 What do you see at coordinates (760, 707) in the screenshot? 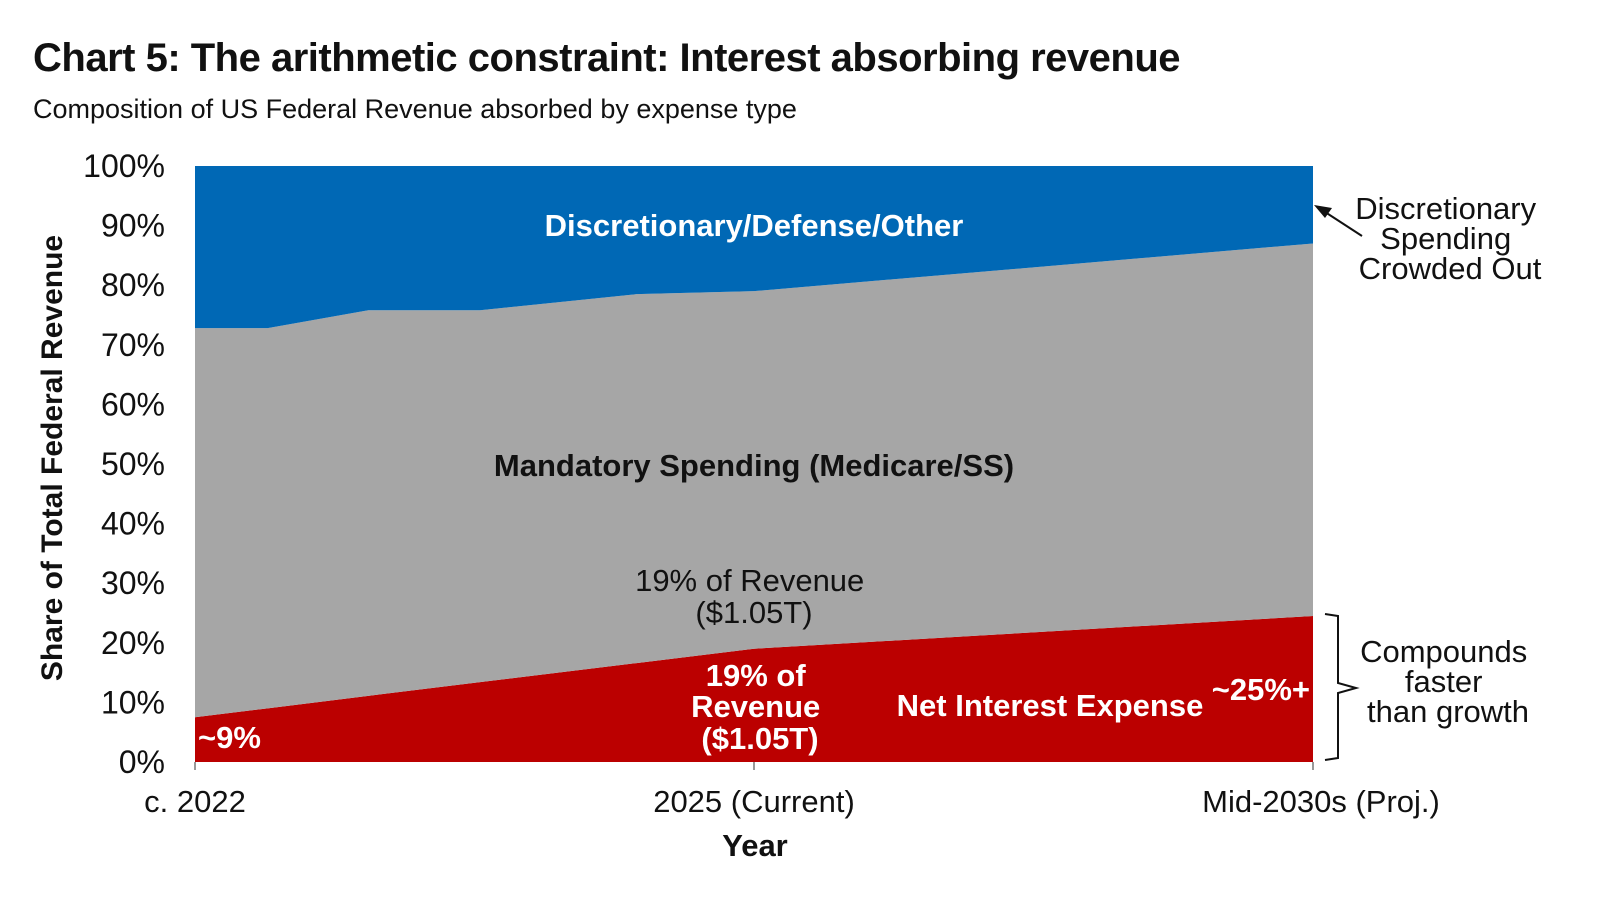
I see `annotation-current-interest: 19% of Revenue ($1.05T)` at bounding box center [760, 707].